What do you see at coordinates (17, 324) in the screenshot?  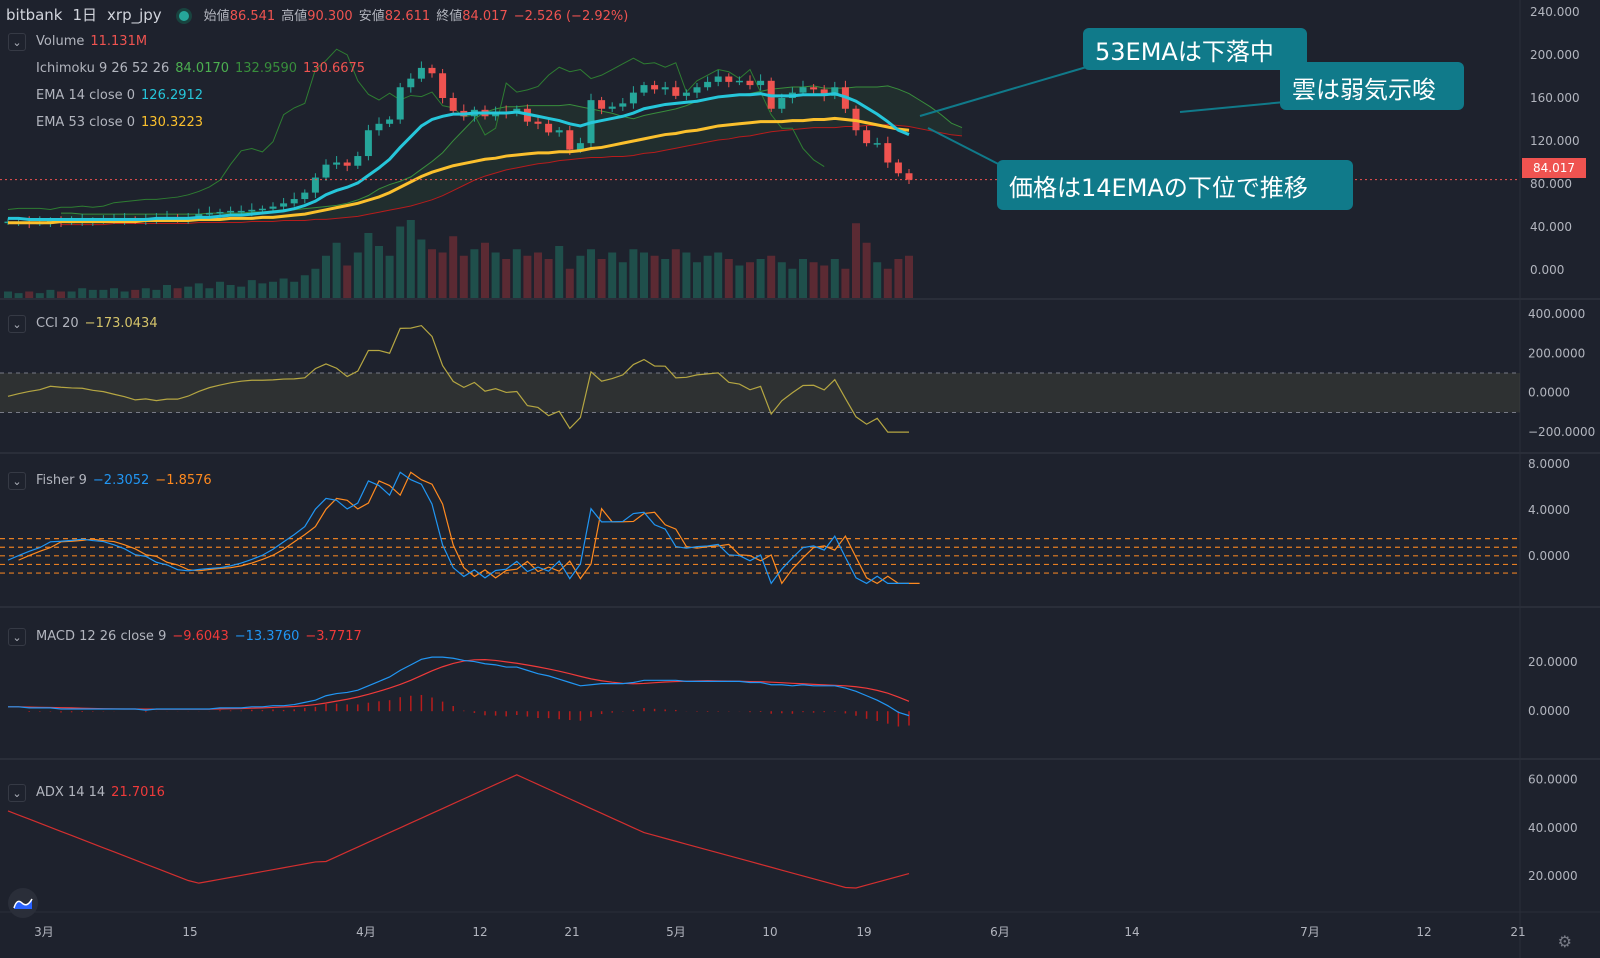 I see `cci-collapse-chevron-icon: ⌄` at bounding box center [17, 324].